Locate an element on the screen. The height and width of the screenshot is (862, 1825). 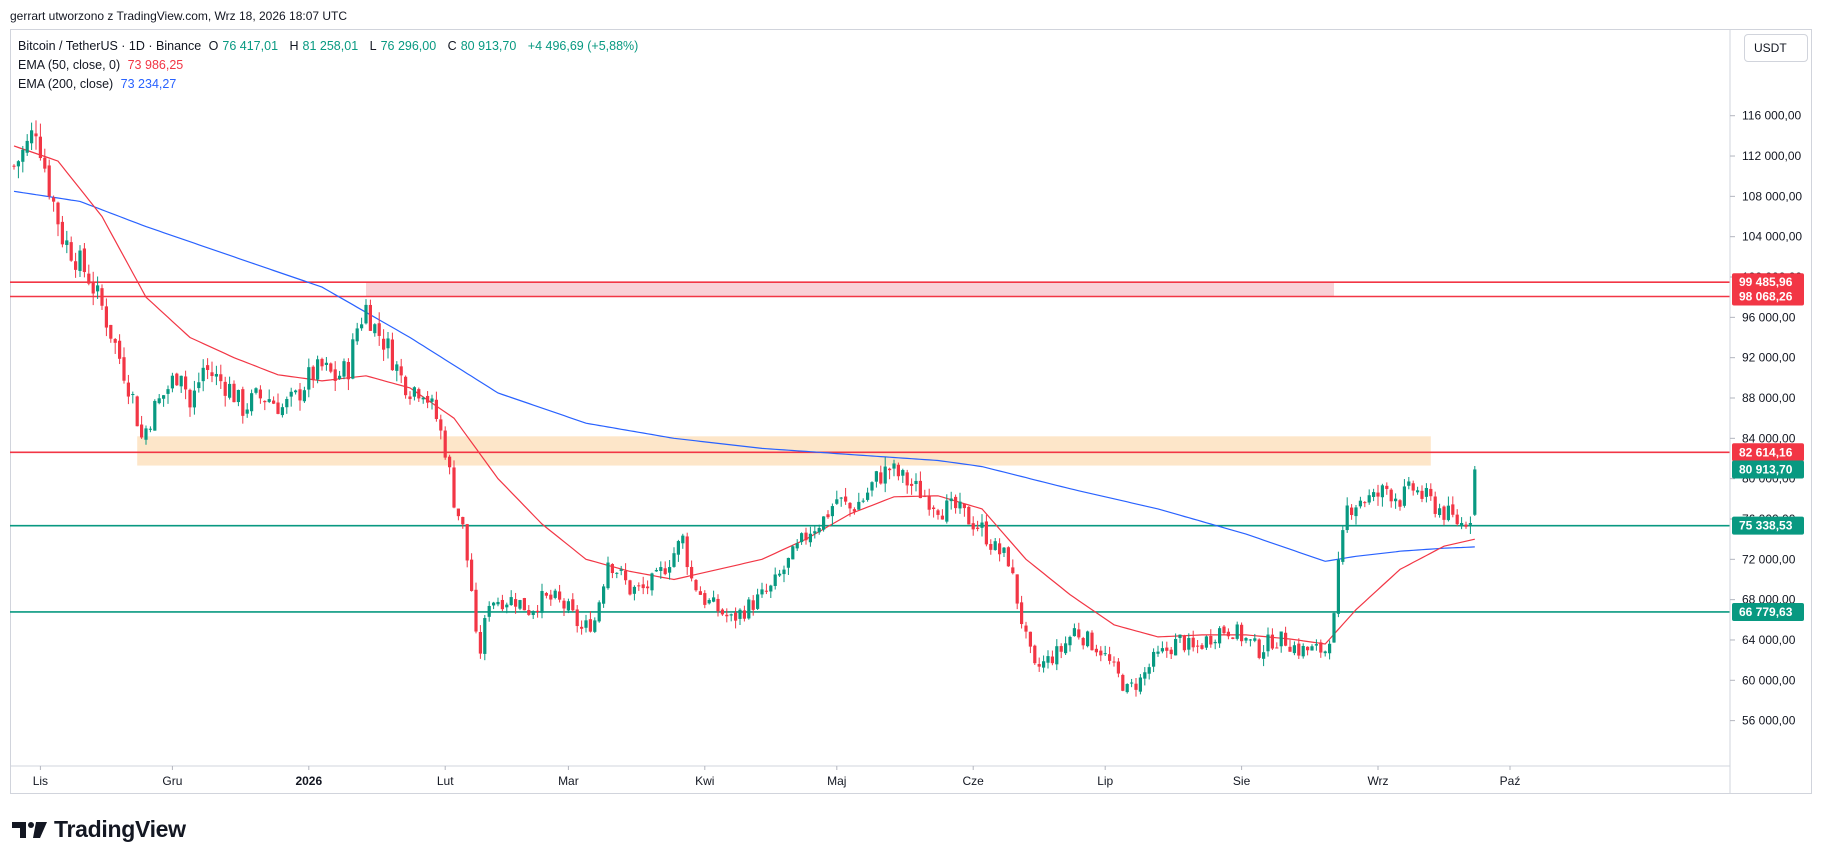
resistance-price-label: 98 068,26 is located at coordinates (1766, 296).